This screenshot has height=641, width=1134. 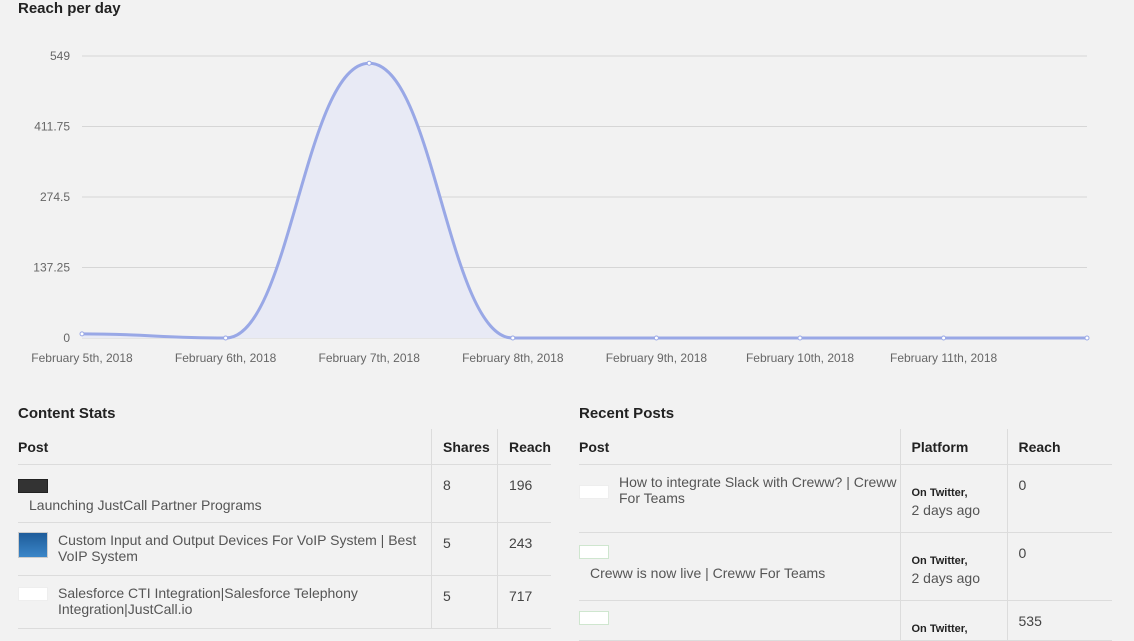 I want to click on col-platform: Platform, so click(x=953, y=447).